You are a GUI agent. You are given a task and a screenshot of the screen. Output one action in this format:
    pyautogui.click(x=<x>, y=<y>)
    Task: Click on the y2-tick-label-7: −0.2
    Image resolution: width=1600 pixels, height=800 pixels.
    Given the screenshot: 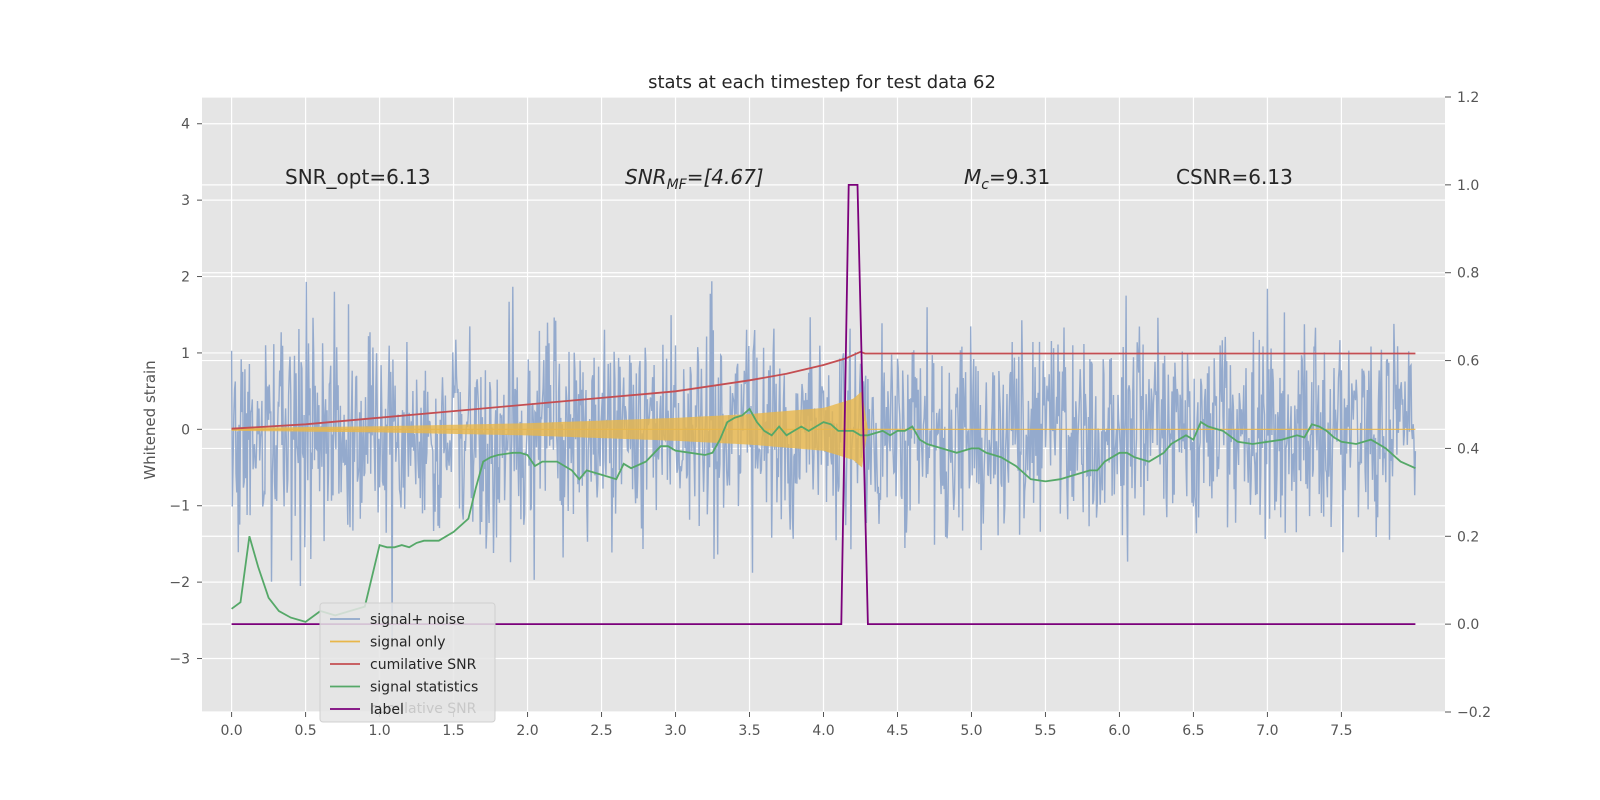 What is the action you would take?
    pyautogui.click(x=1474, y=713)
    